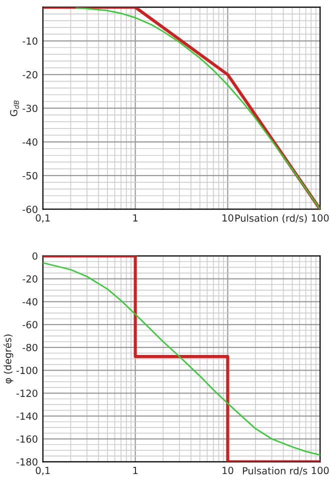 The width and height of the screenshot is (330, 481). Describe the element at coordinates (8, 359) in the screenshot. I see `y-axis-title: φ (degrés)` at that location.